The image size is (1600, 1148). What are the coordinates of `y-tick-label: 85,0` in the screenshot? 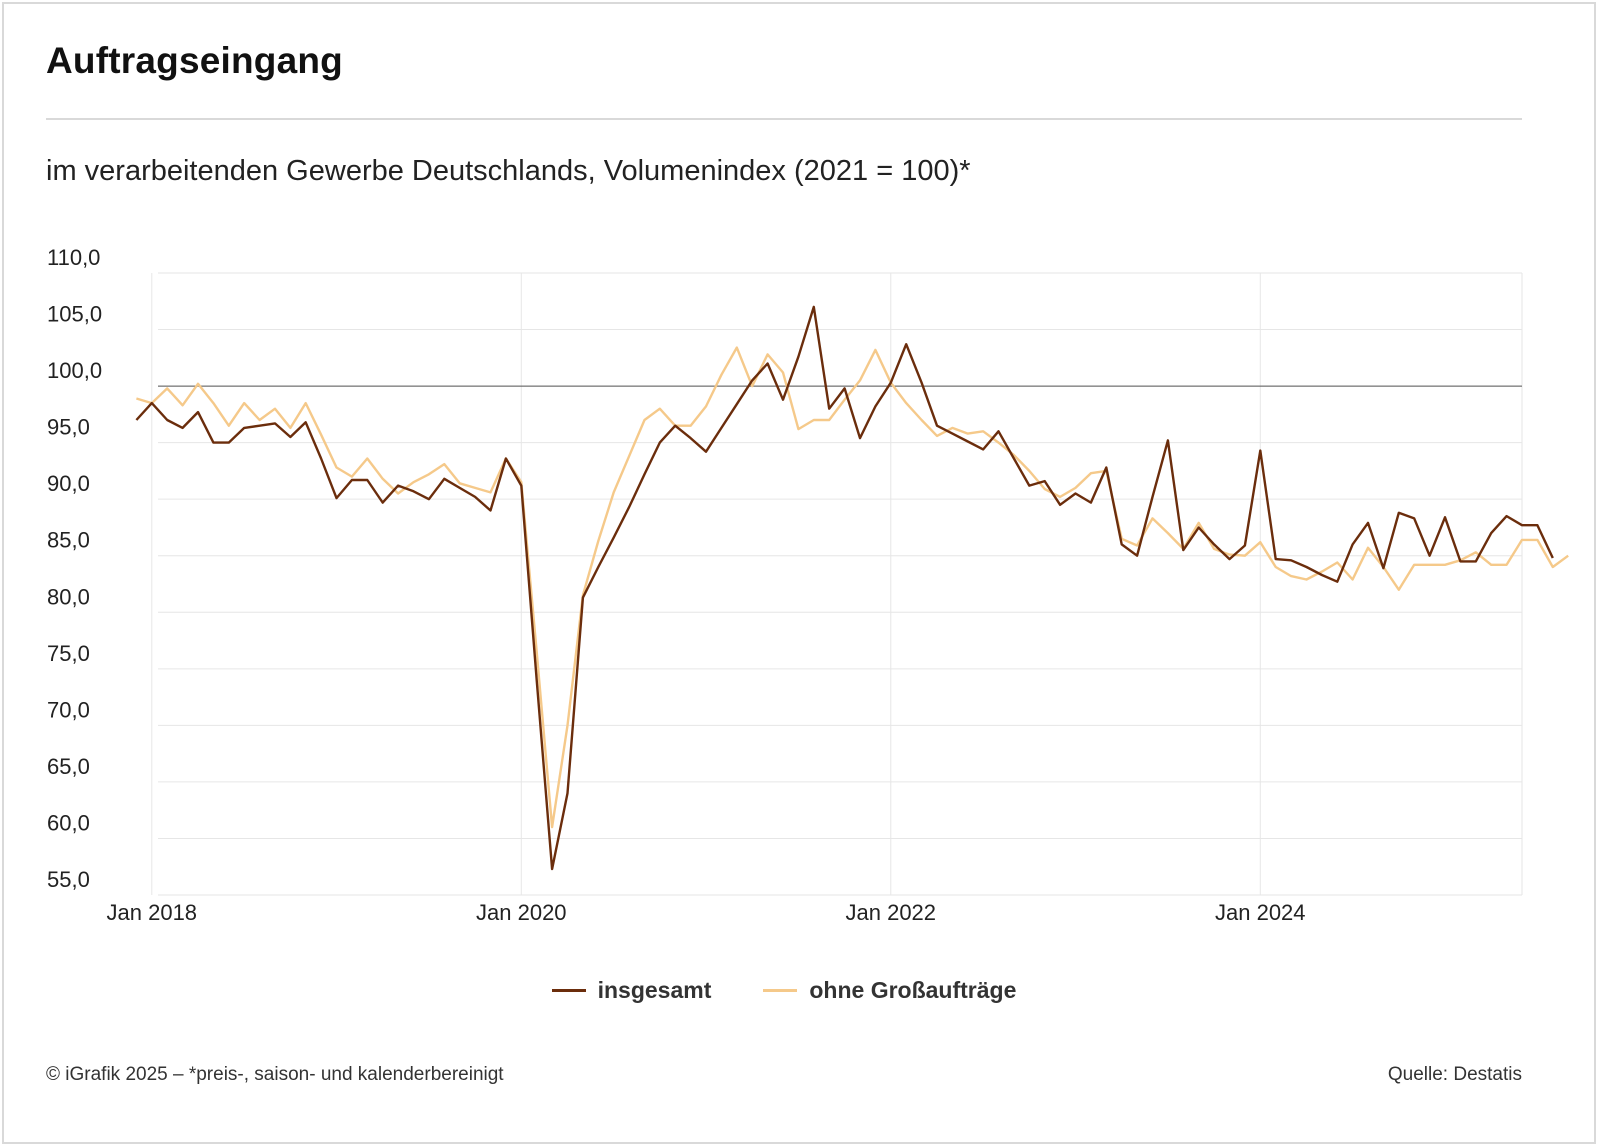 It's located at (68, 540).